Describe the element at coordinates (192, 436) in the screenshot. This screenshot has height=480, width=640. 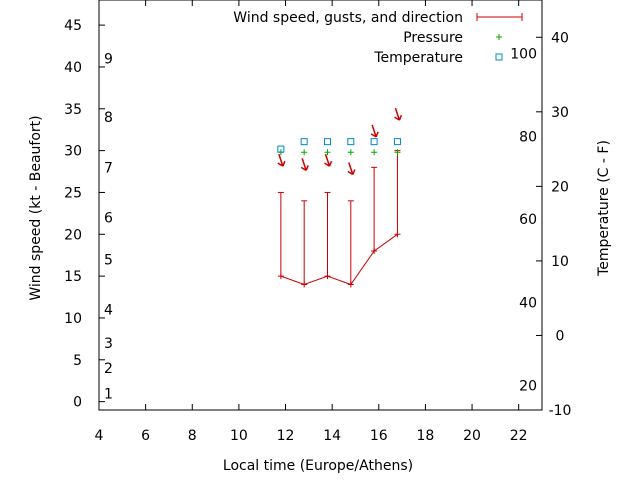
I see `x-tick-label: 8` at that location.